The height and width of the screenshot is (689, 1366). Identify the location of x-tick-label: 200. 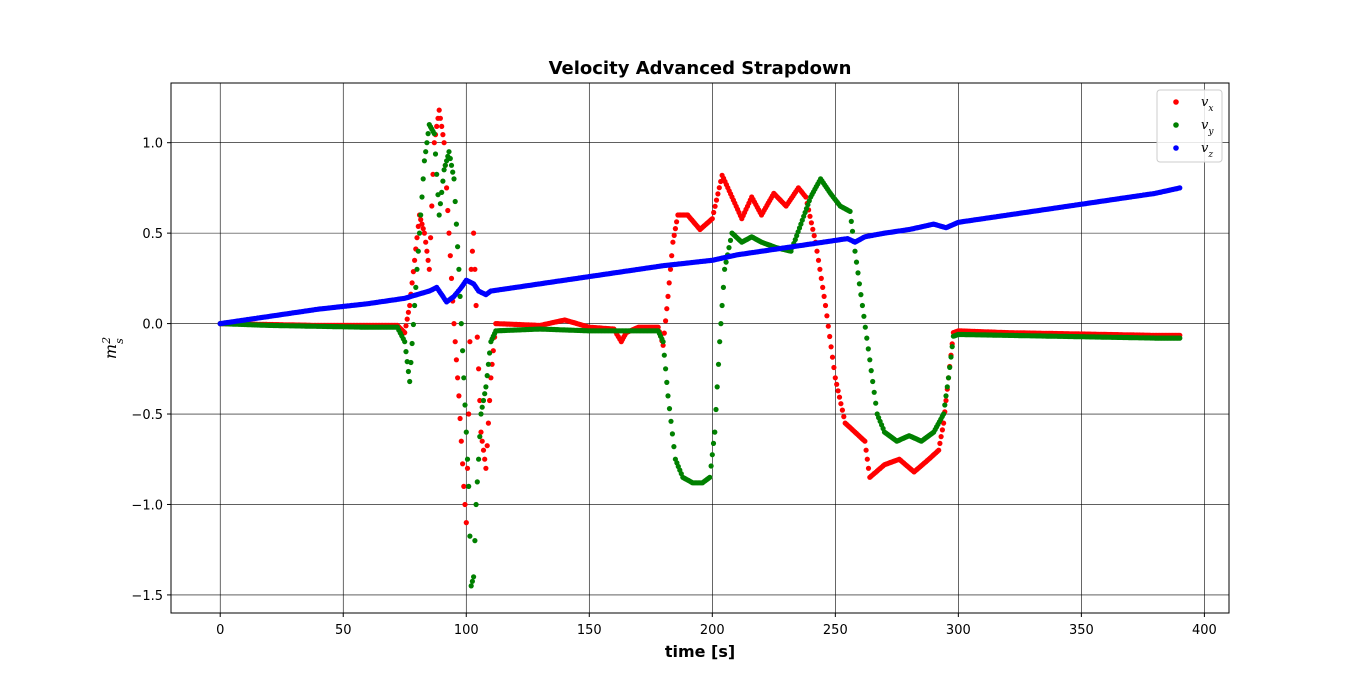
(712, 630).